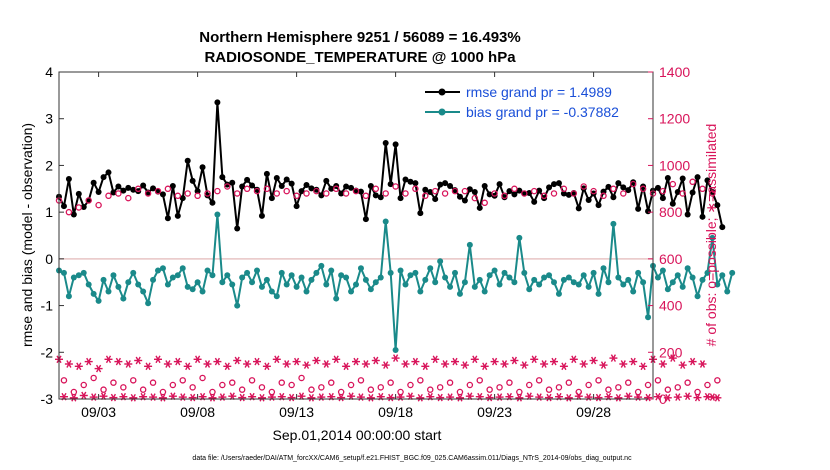  What do you see at coordinates (674, 165) in the screenshot?
I see `y-right-tick-label: 1000` at bounding box center [674, 165].